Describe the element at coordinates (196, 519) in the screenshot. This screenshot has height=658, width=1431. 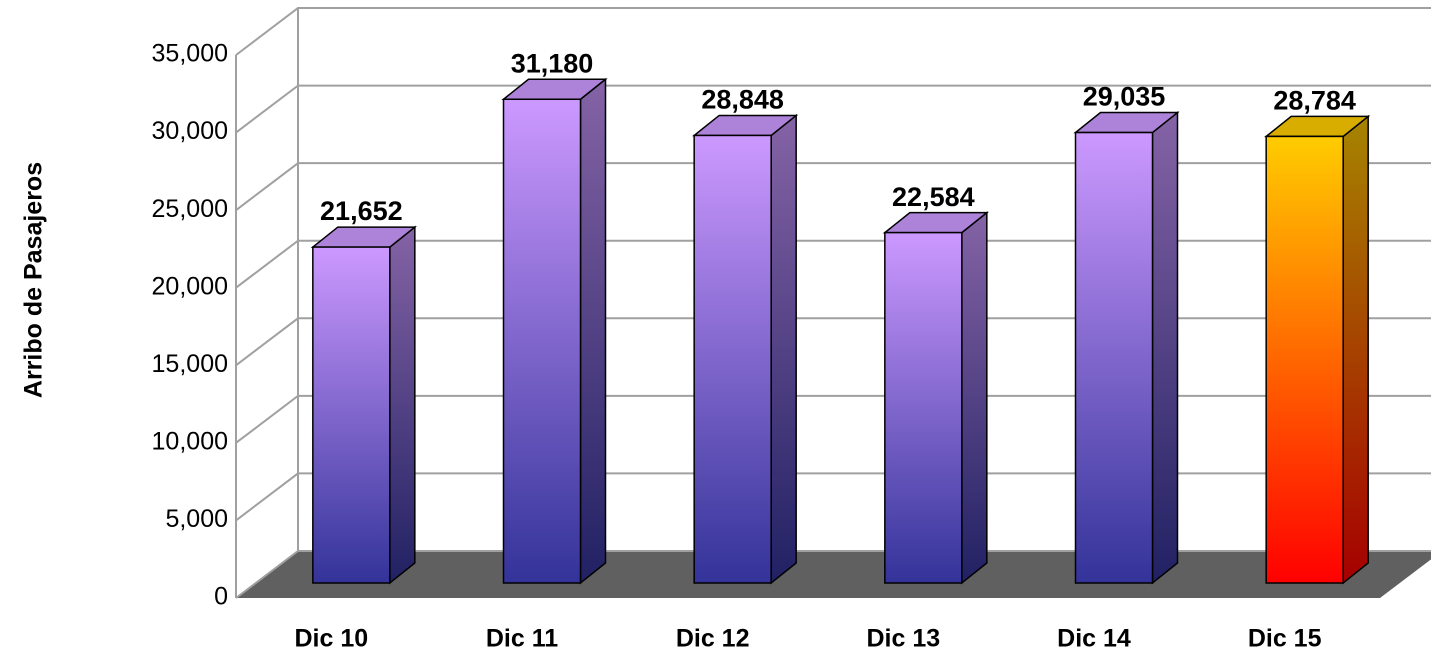
I see `y-tick-label: 5,000` at that location.